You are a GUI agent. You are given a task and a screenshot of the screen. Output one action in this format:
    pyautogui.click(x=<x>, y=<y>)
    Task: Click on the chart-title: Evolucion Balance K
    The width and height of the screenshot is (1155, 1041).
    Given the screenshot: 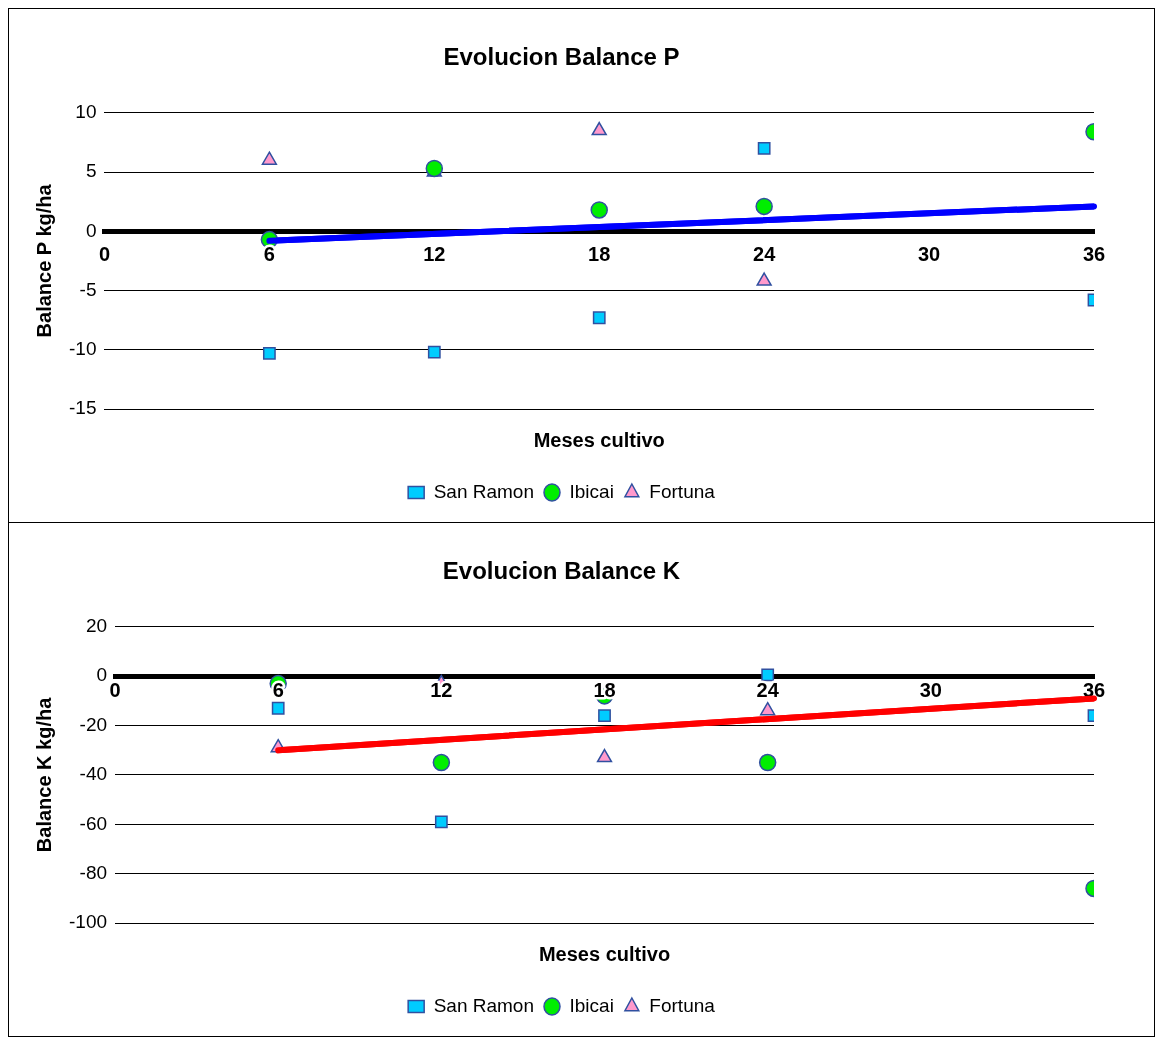 What is the action you would take?
    pyautogui.click(x=561, y=571)
    